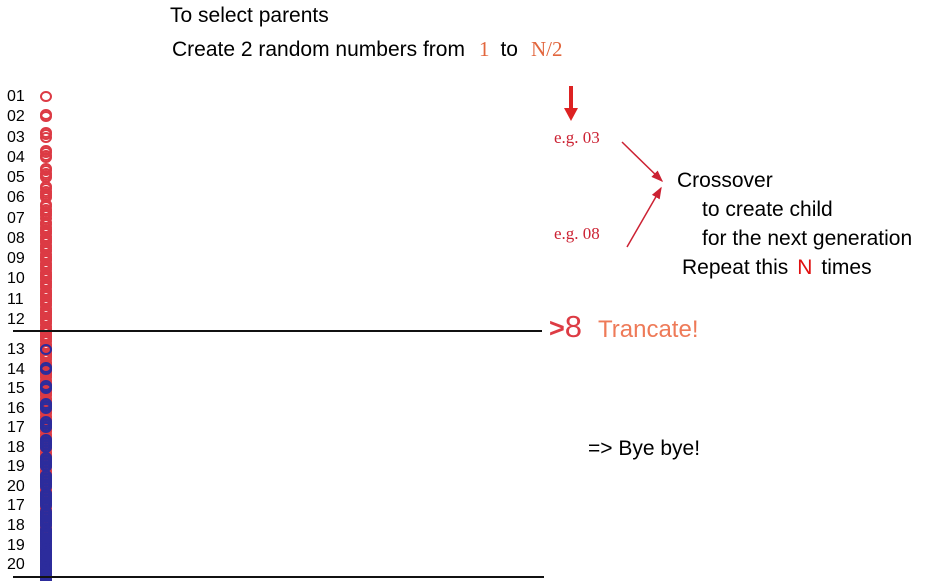  What do you see at coordinates (767, 209) in the screenshot?
I see `crossover-line2: to create child` at bounding box center [767, 209].